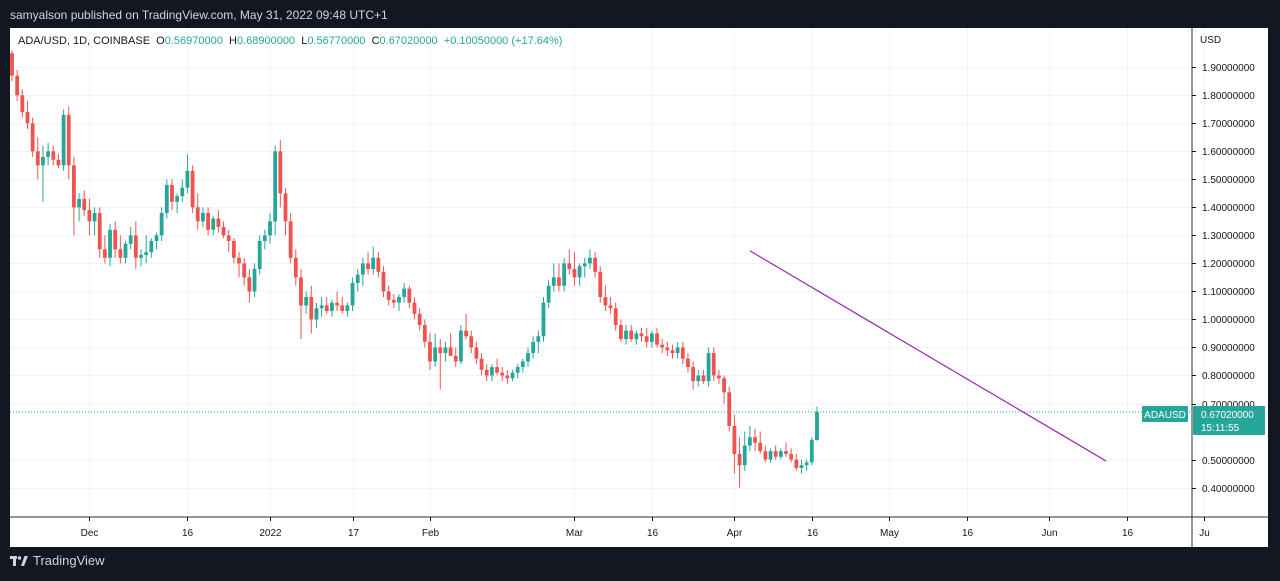 Image resolution: width=1280 pixels, height=581 pixels. I want to click on price-tick-label: 0.50000000, so click(1228, 461).